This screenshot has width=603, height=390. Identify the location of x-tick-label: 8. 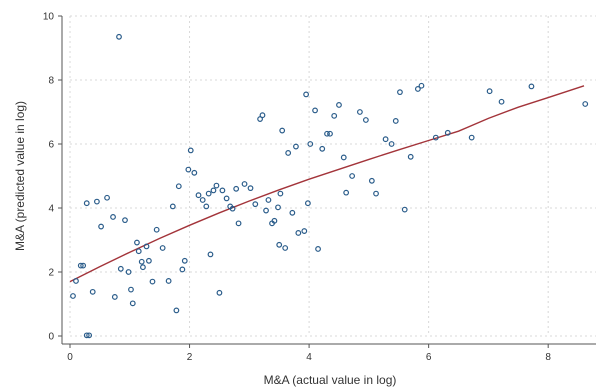
(548, 357).